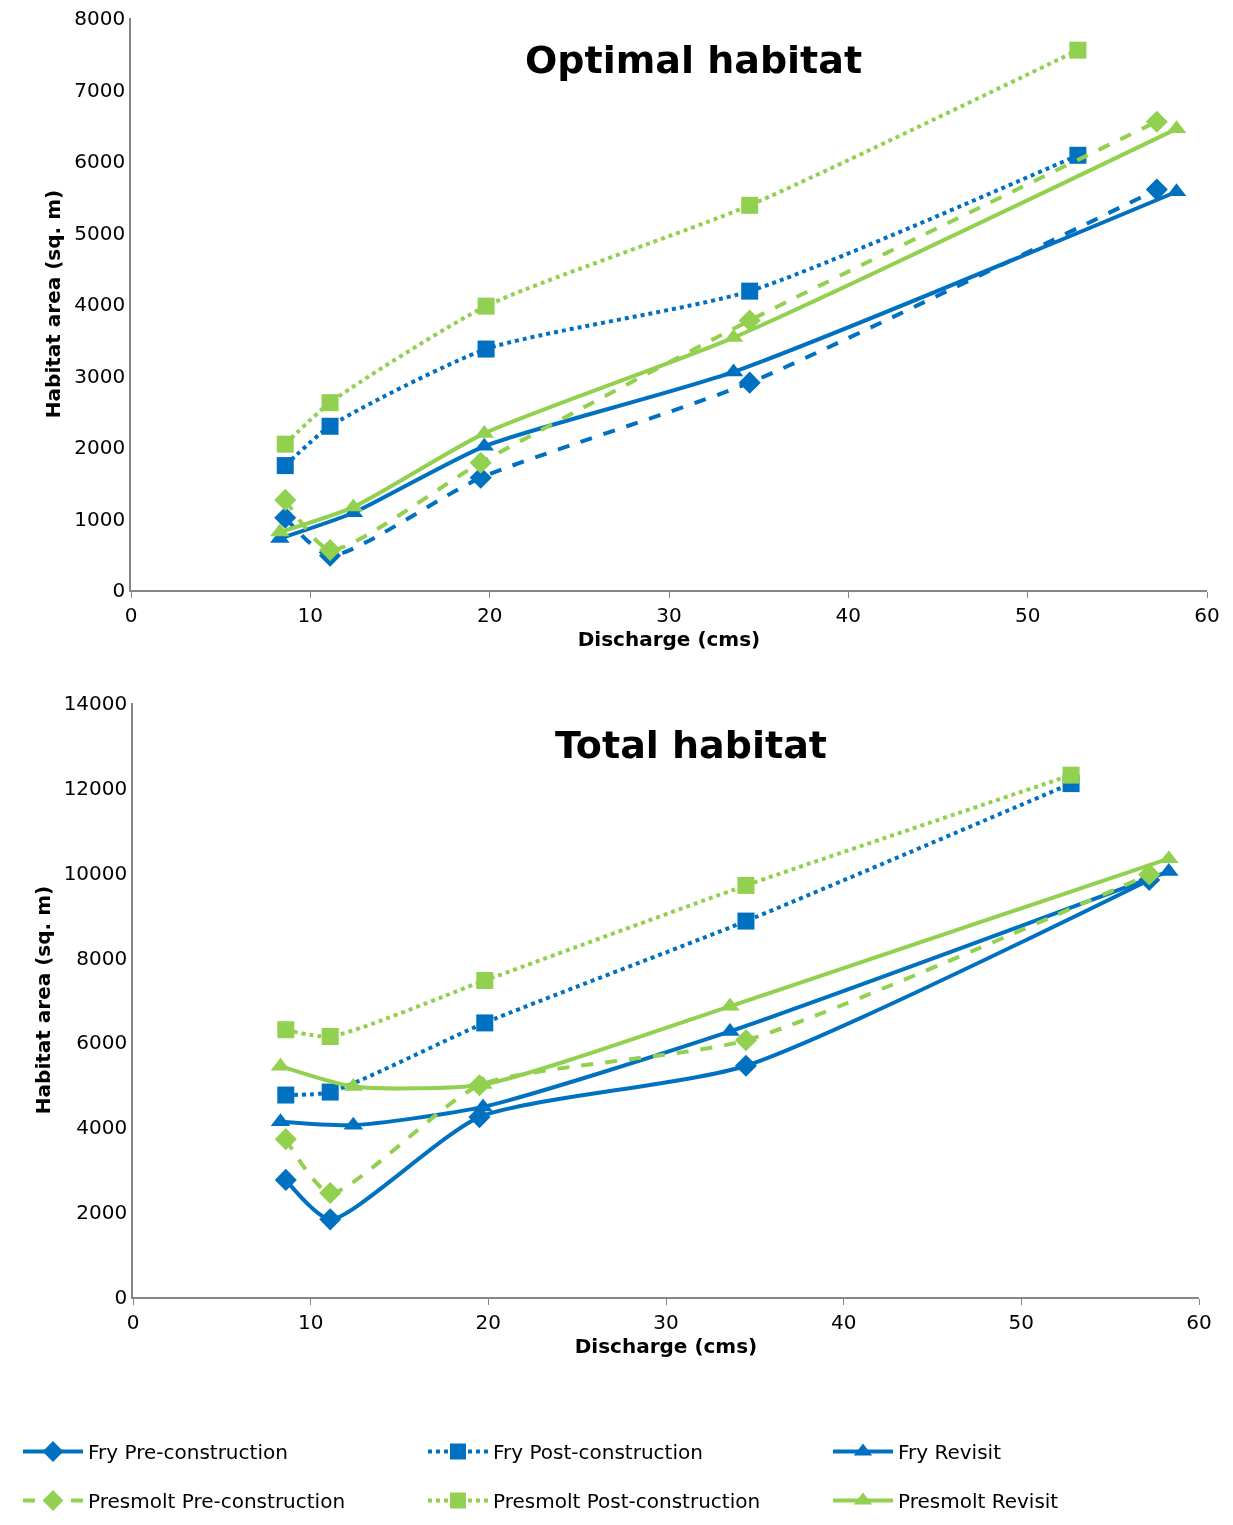  What do you see at coordinates (950, 1452) in the screenshot?
I see `legend-label: Fry Revisit` at bounding box center [950, 1452].